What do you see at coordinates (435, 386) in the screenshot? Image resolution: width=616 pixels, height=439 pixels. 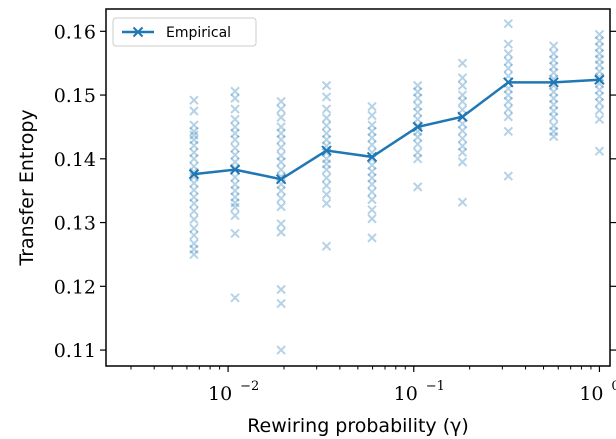 I see `x-tick-label-exponent: −1` at bounding box center [435, 386].